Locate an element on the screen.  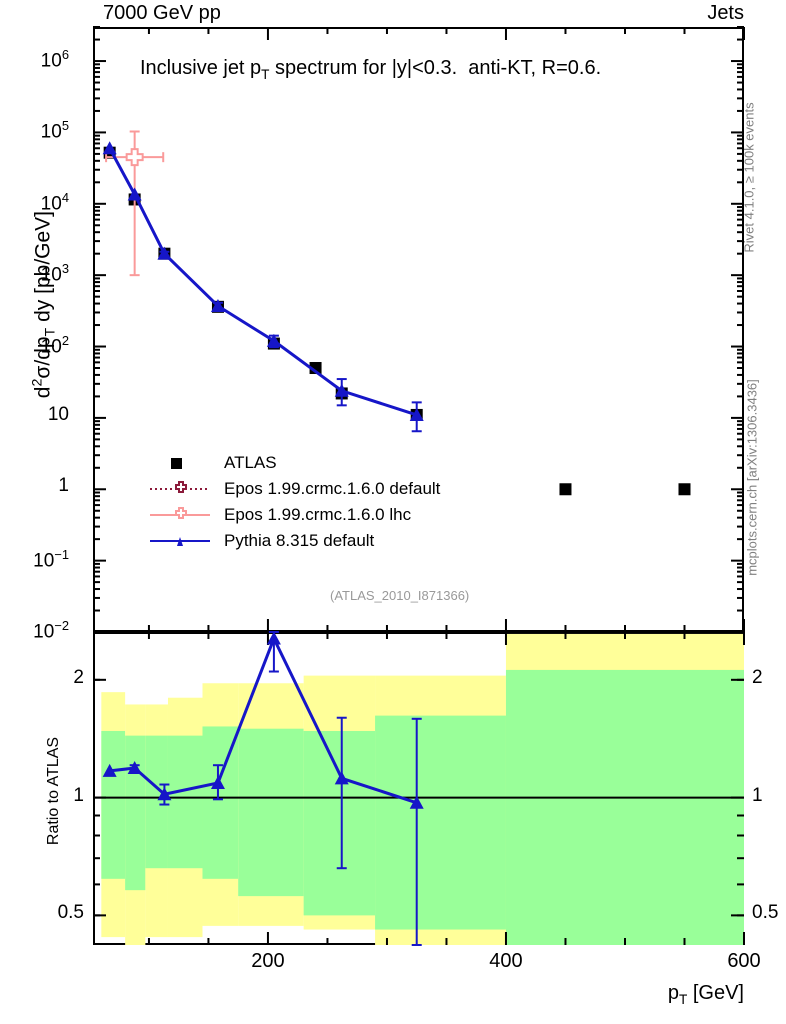
legend-entry-atlas: ATLAS is located at coordinates (295, 463).